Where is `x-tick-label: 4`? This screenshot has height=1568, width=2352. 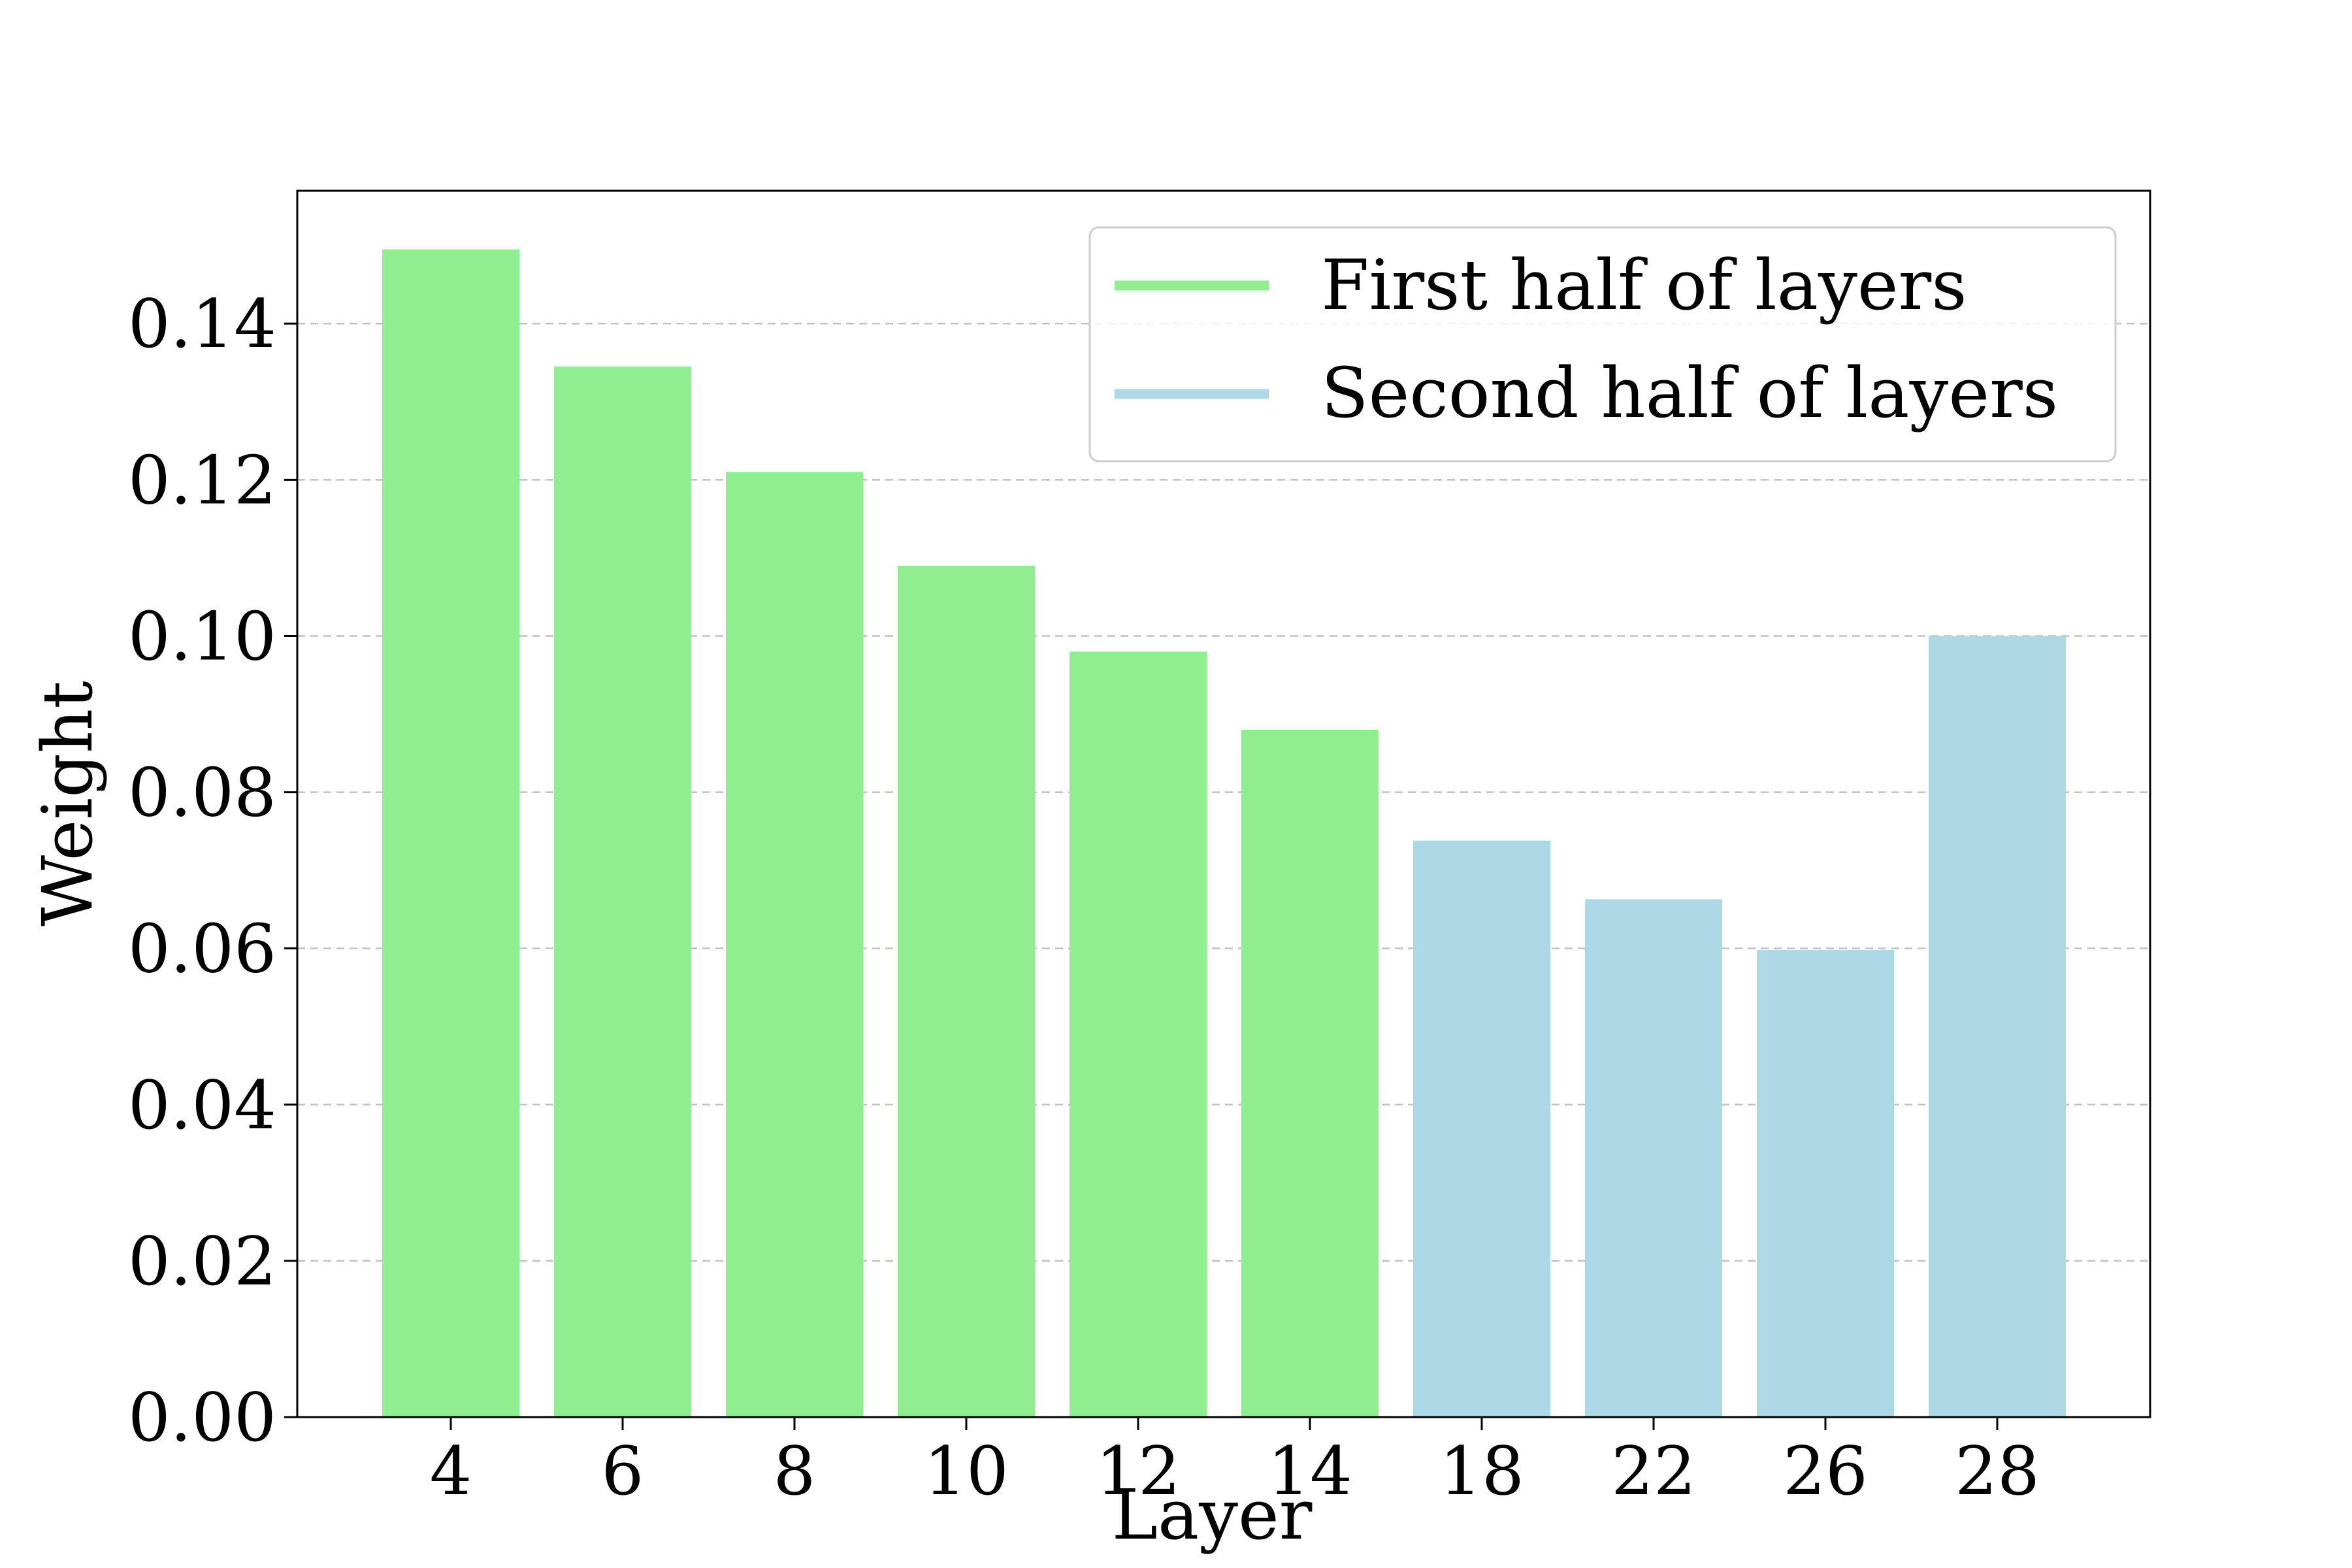 x-tick-label: 4 is located at coordinates (451, 1472).